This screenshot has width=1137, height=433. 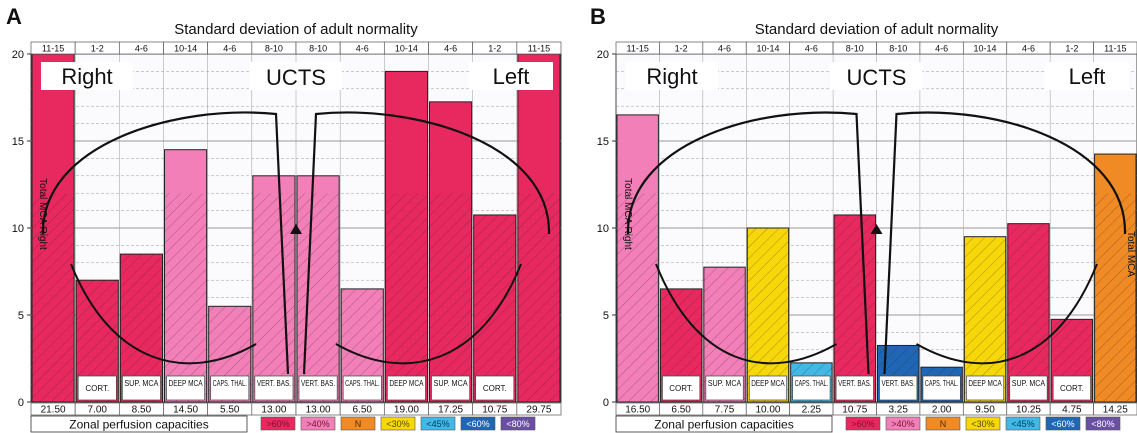 I want to click on legend-label: <30%, so click(x=982, y=424).